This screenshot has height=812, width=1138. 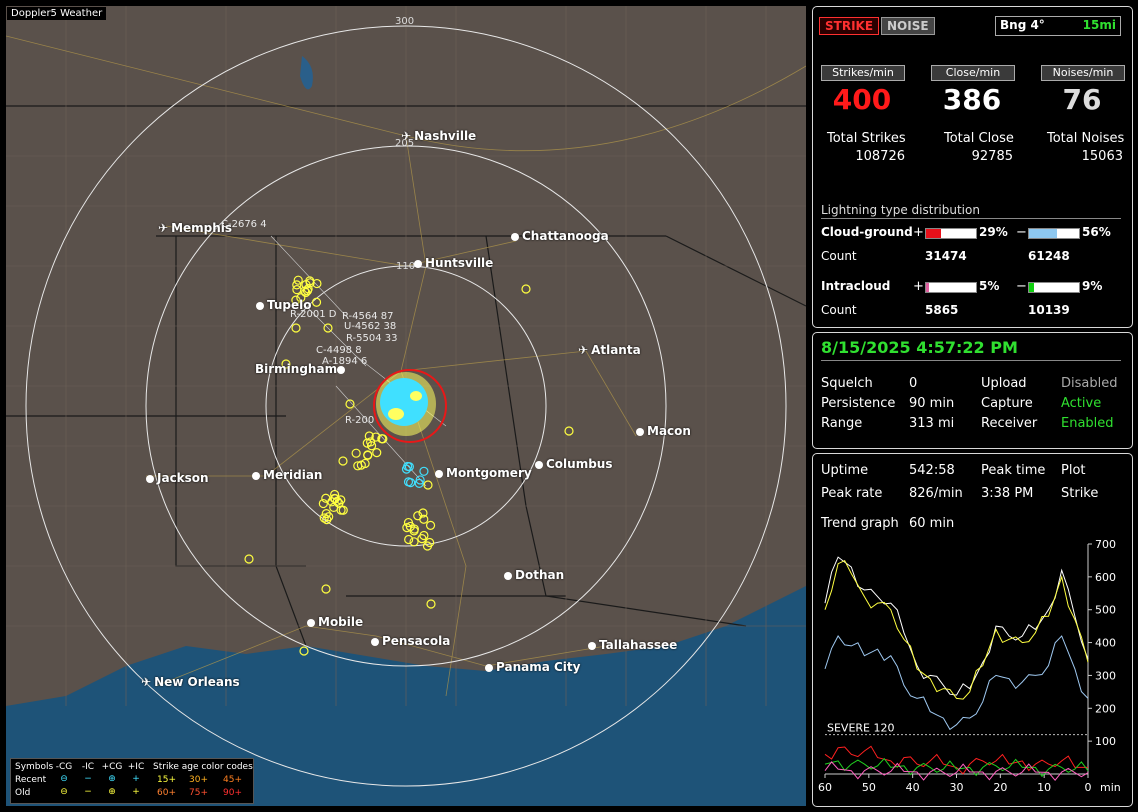 I want to click on neg-ic-recent-icon: −, so click(x=88, y=779).